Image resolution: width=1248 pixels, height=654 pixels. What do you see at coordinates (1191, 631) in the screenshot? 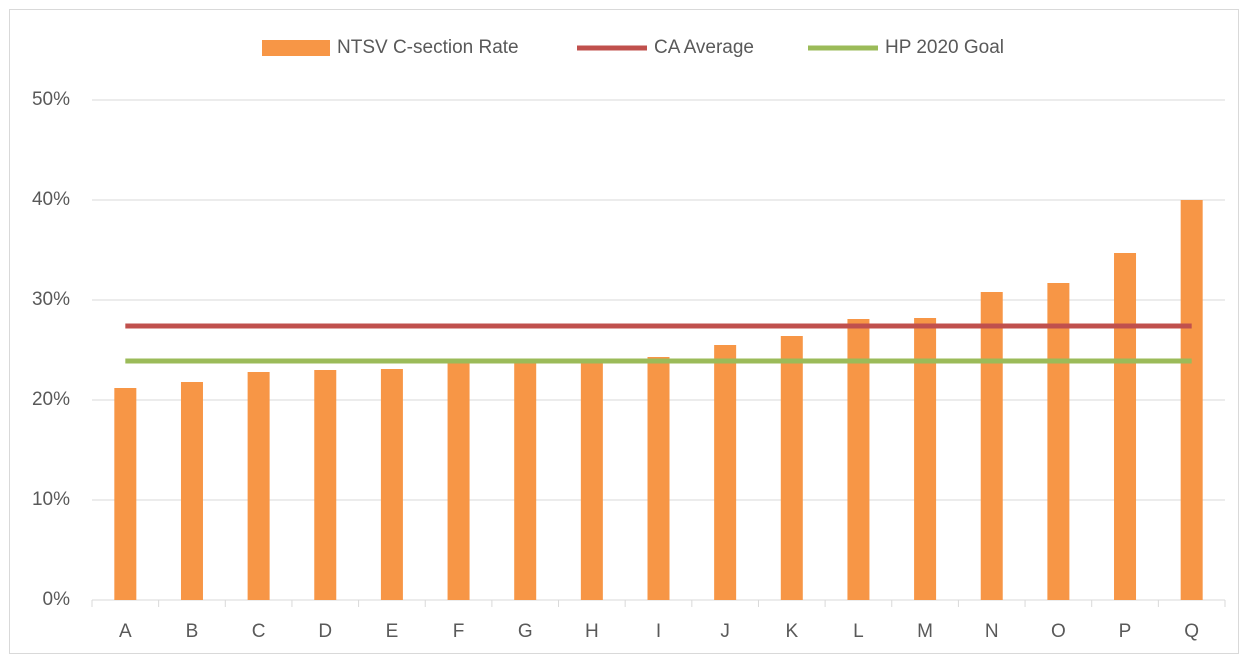
I see `x-tick-label: Q` at bounding box center [1191, 631].